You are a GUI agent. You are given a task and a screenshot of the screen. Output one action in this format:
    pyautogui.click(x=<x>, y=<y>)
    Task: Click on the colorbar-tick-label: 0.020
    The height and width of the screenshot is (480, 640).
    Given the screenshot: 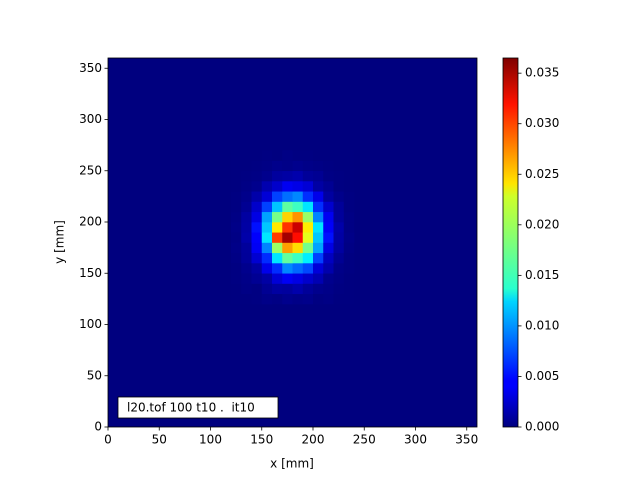 What is the action you would take?
    pyautogui.click(x=542, y=224)
    